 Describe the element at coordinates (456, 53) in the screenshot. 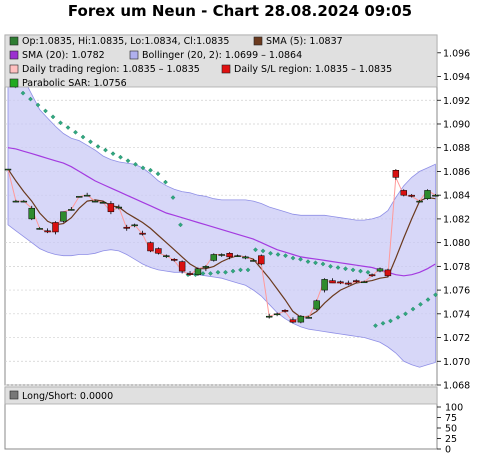

I see `y-tick-label: 1.096` at that location.